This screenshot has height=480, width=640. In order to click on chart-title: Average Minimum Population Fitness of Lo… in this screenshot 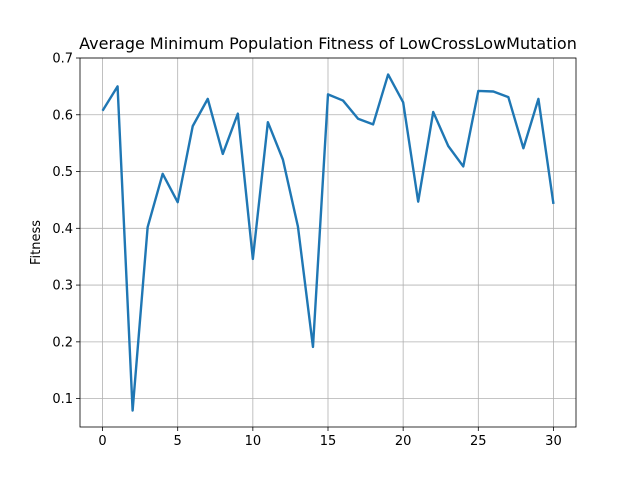, I will do `click(328, 43)`.